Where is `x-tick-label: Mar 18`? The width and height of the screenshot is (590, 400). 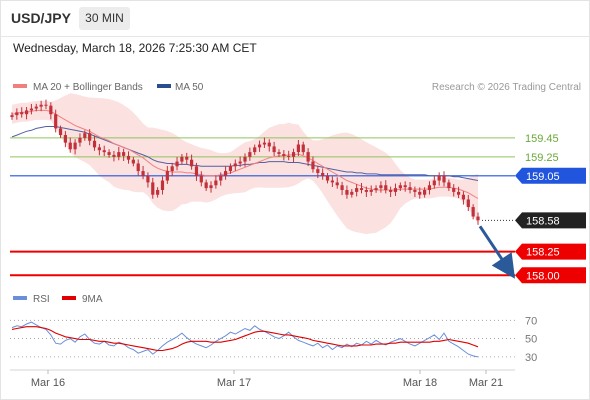
x-tick-label: Mar 18 is located at coordinates (420, 383).